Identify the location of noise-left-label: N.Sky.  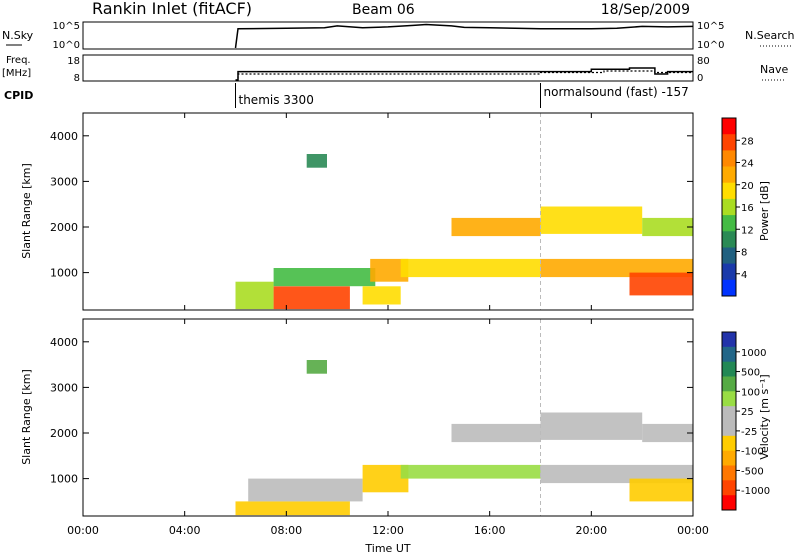
(18, 35).